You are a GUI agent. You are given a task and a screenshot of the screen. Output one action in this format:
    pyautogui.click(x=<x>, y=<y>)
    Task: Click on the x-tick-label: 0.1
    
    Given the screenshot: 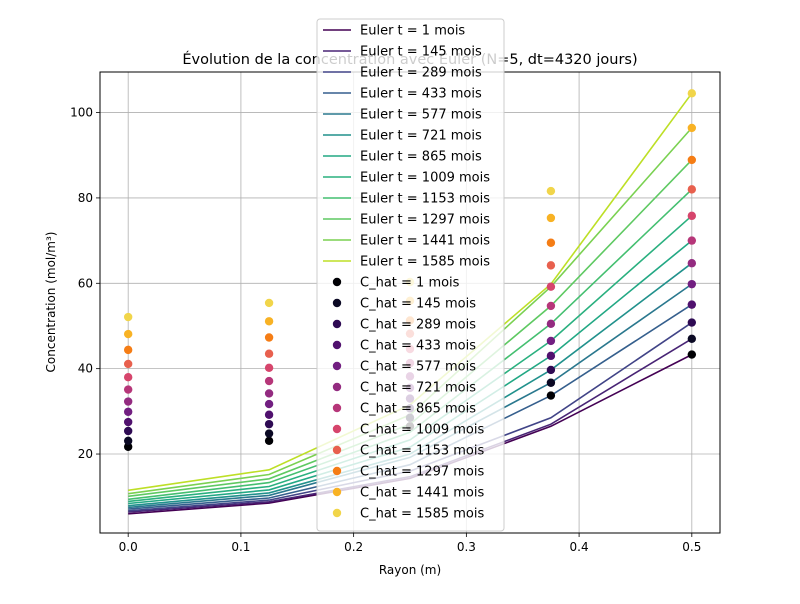 What is the action you would take?
    pyautogui.click(x=240, y=547)
    